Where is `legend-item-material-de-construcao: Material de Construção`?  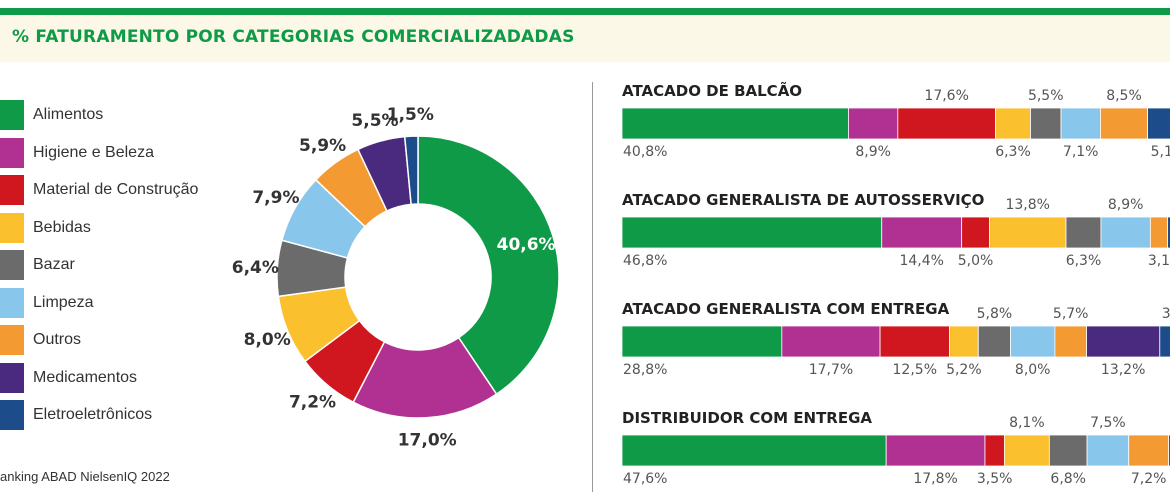 legend-item-material-de-construcao: Material de Construção is located at coordinates (120, 190).